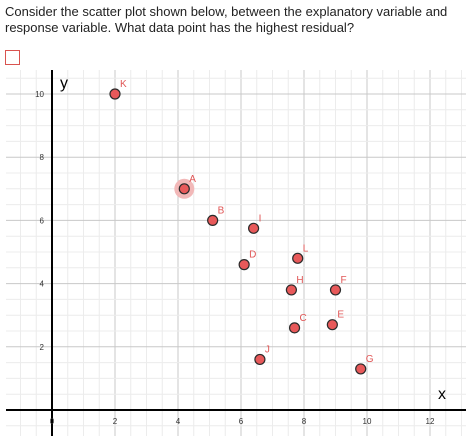  Describe the element at coordinates (335, 290) in the screenshot. I see `data-point-f` at that location.